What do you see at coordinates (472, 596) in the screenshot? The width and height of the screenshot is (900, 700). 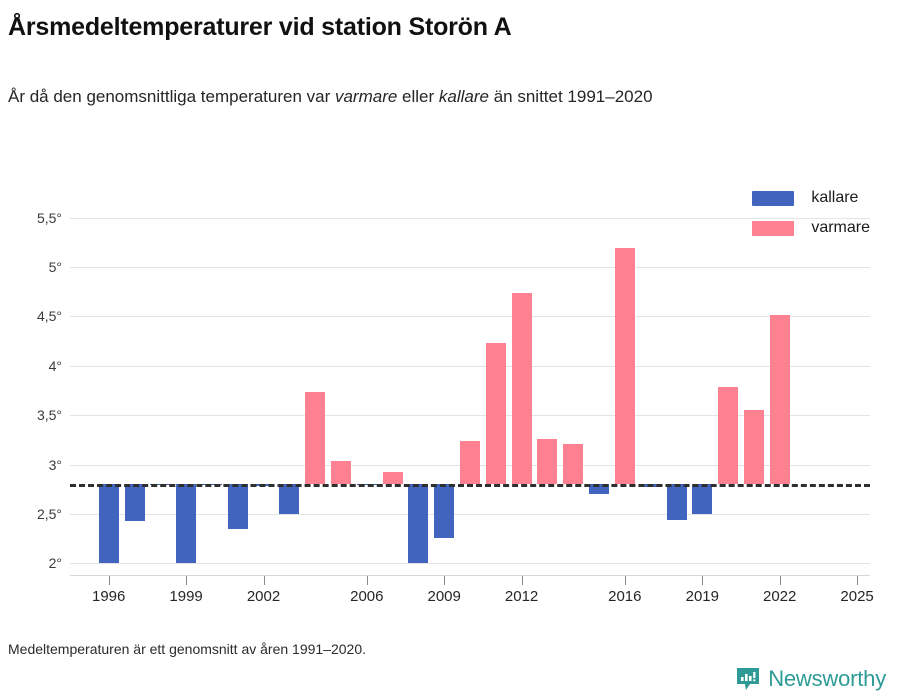 I see `x-axis-labels: 1996 1999 2002 2006 2009 2012 2016 2019 2022 2025` at bounding box center [472, 596].